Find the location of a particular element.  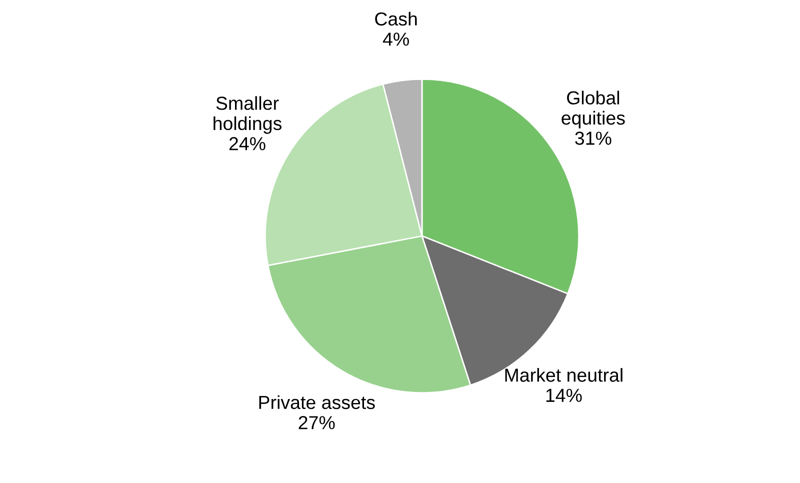

slice-label: Smaller holdings is located at coordinates (248, 115).